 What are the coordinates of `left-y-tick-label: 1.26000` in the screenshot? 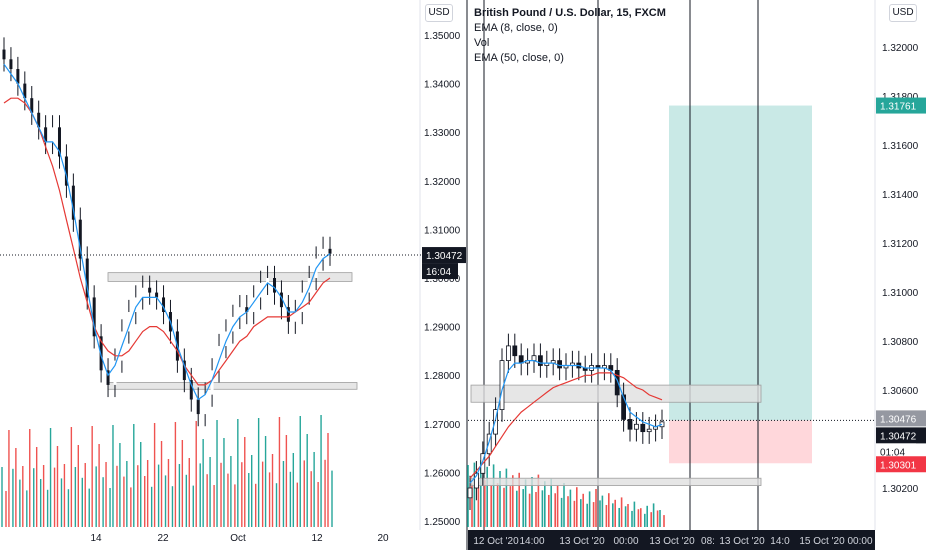 It's located at (442, 473).